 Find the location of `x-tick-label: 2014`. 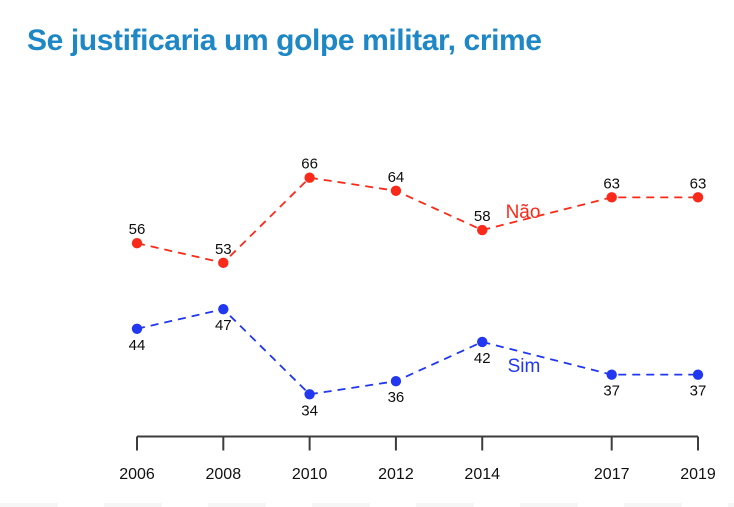

x-tick-label: 2014 is located at coordinates (482, 474).